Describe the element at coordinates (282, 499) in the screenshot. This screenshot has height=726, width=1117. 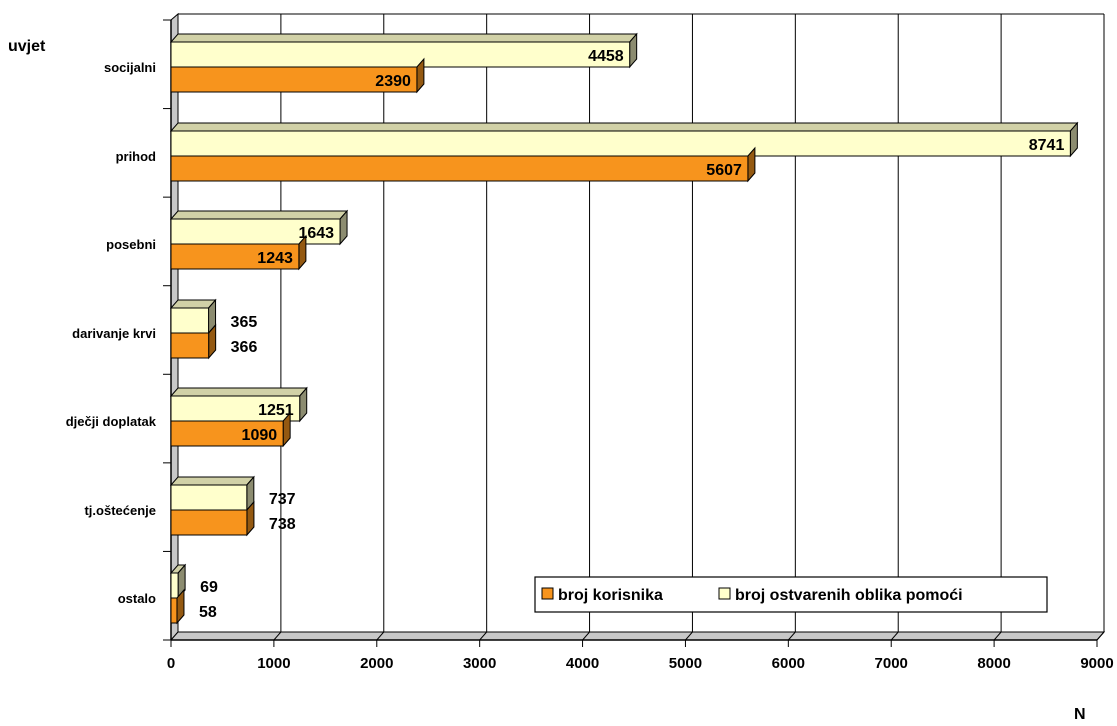
I see `value-label-broj-ostvarenih-oblika-pomoci-tj-ostecenje: 737` at that location.